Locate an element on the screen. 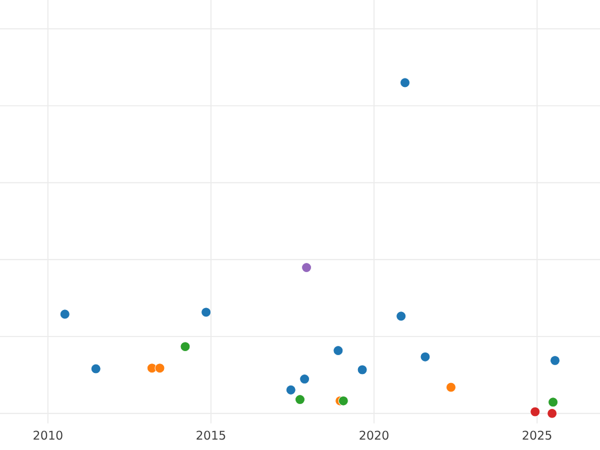 The width and height of the screenshot is (600, 450). x-tick-label: 2020 is located at coordinates (374, 435).